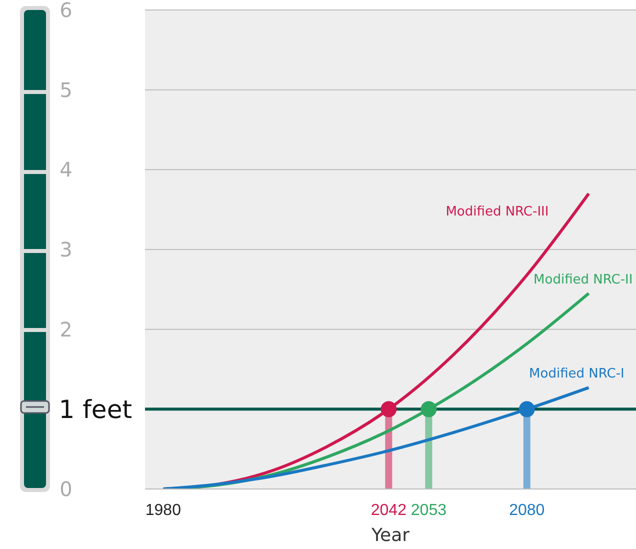  I want to click on y-tick-label: 5, so click(66, 90).